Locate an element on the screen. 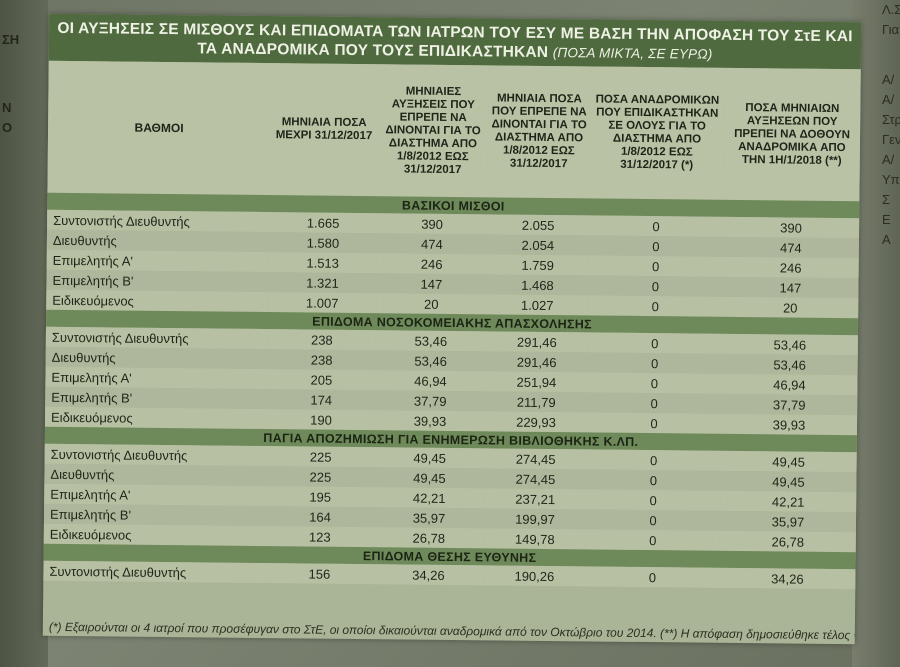  monthly-cell: 205 is located at coordinates (321, 380).